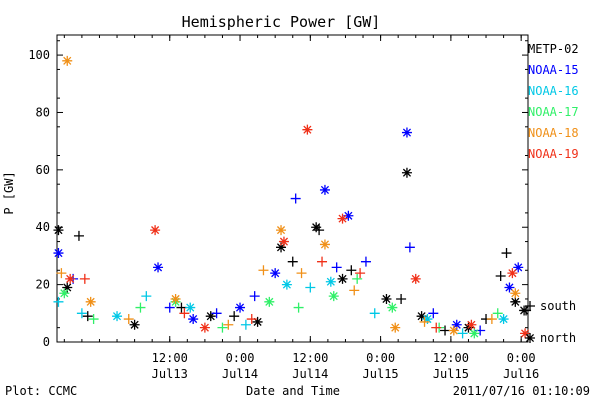 Image resolution: width=600 pixels, height=400 pixels. I want to click on legend-label-north: north, so click(558, 338).